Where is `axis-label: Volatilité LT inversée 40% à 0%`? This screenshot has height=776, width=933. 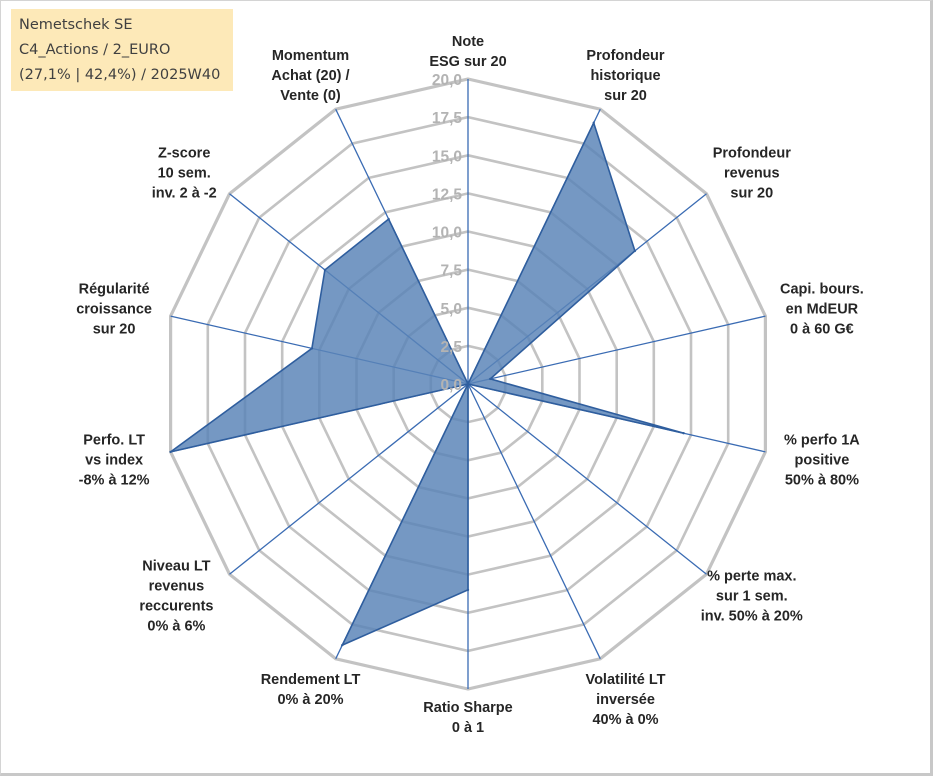 axis-label: Volatilité LT inversée 40% à 0% is located at coordinates (625, 700).